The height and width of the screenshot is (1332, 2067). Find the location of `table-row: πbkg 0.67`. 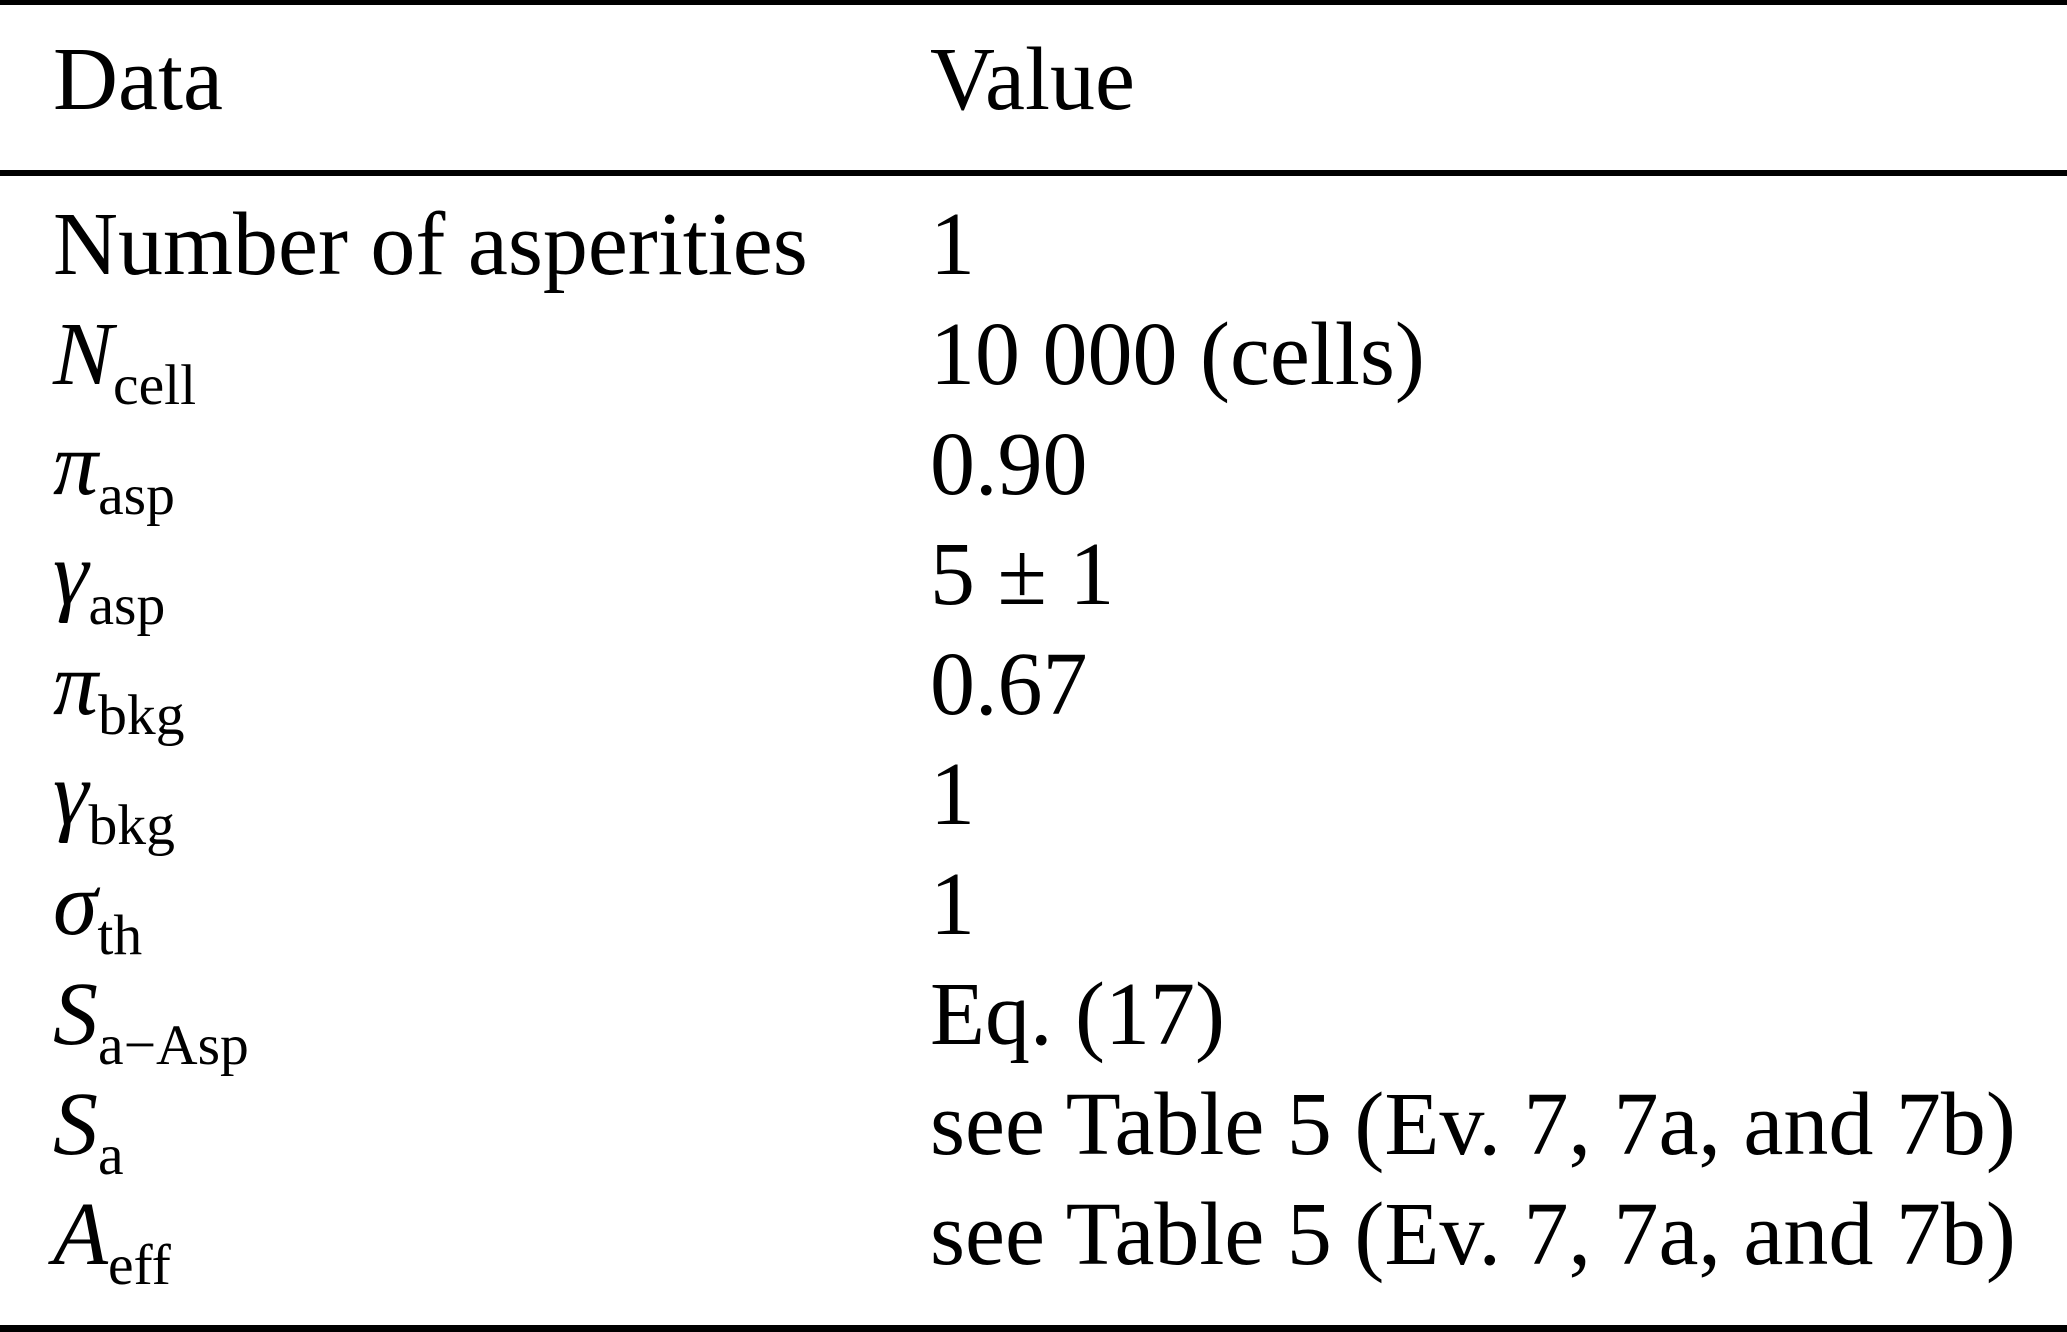

table-row: πbkg 0.67 is located at coordinates (1060, 687).